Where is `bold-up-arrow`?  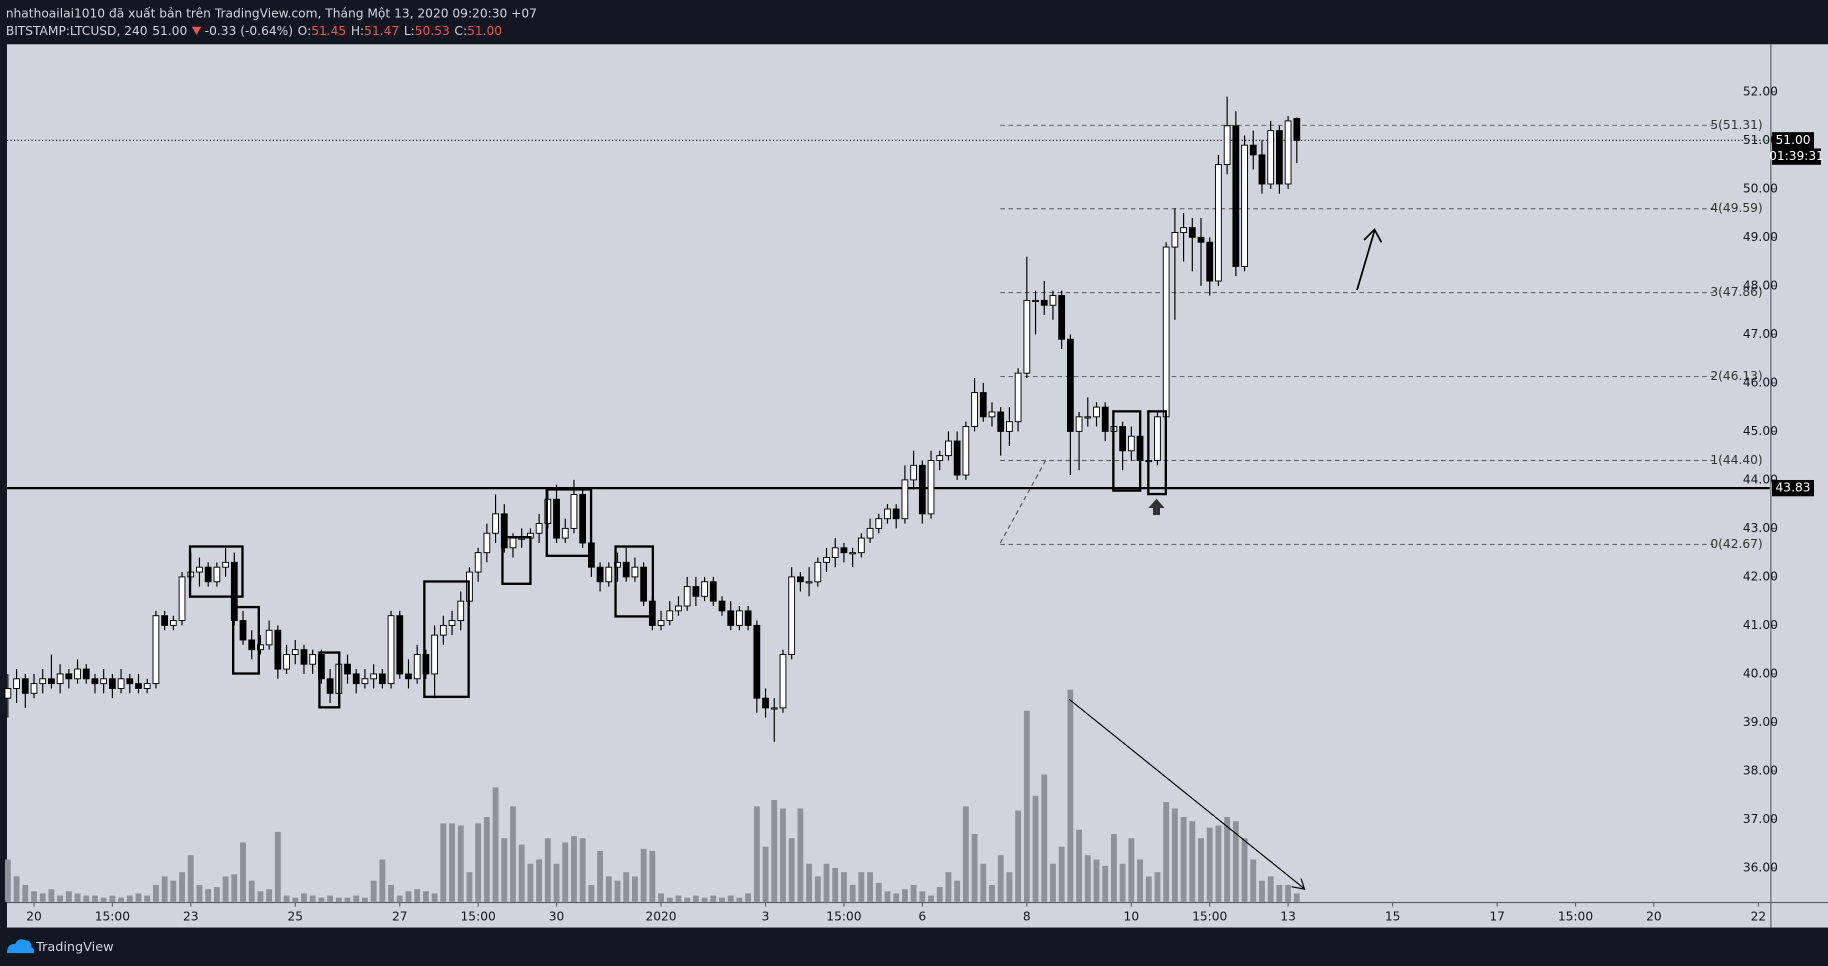
bold-up-arrow is located at coordinates (1156, 507).